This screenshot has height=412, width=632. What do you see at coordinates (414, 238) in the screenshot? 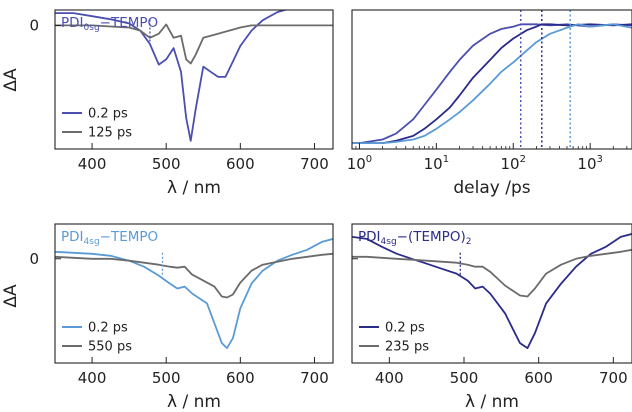
I see `panel-title: PDI4sg−(TEMPO)2` at bounding box center [414, 238].